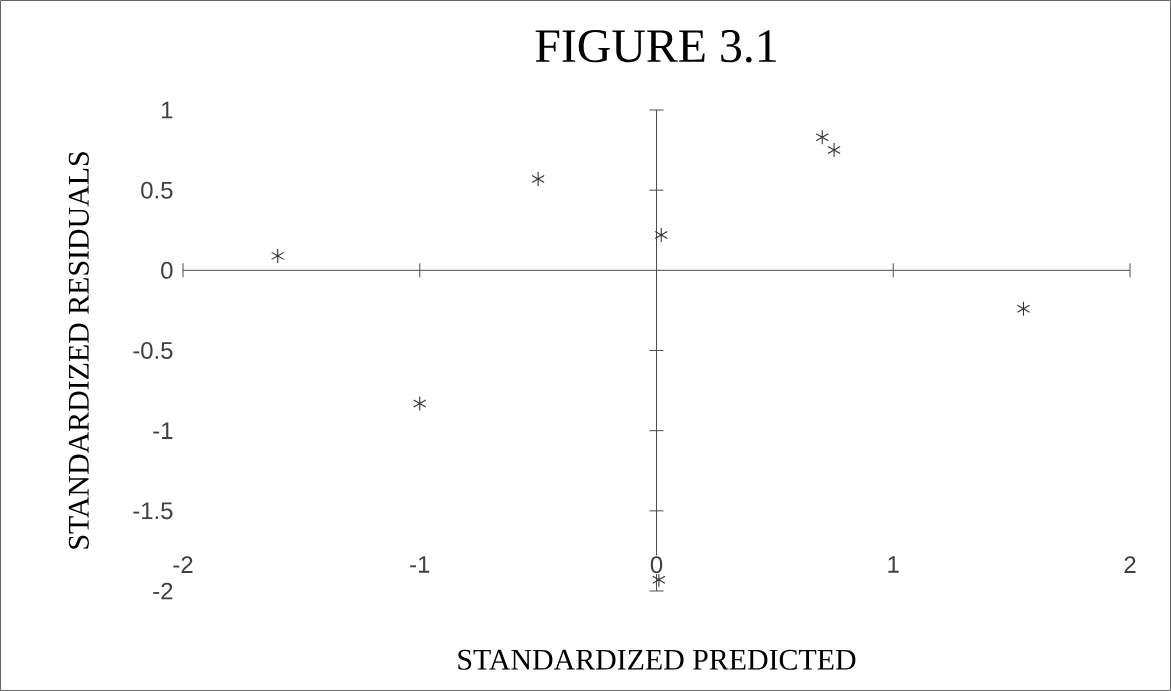 This screenshot has width=1171, height=691. I want to click on y-tick-label: -1.5, so click(153, 511).